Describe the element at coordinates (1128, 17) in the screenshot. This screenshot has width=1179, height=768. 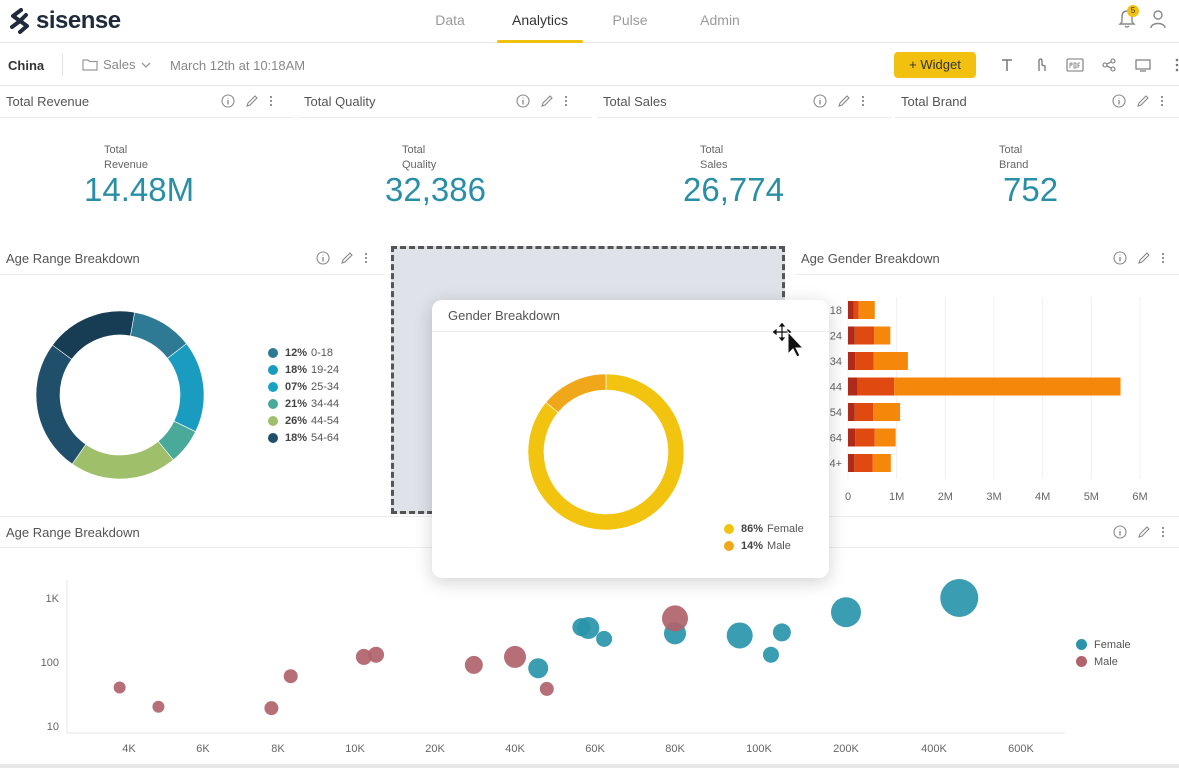
I see `notifications-button: 5` at that location.